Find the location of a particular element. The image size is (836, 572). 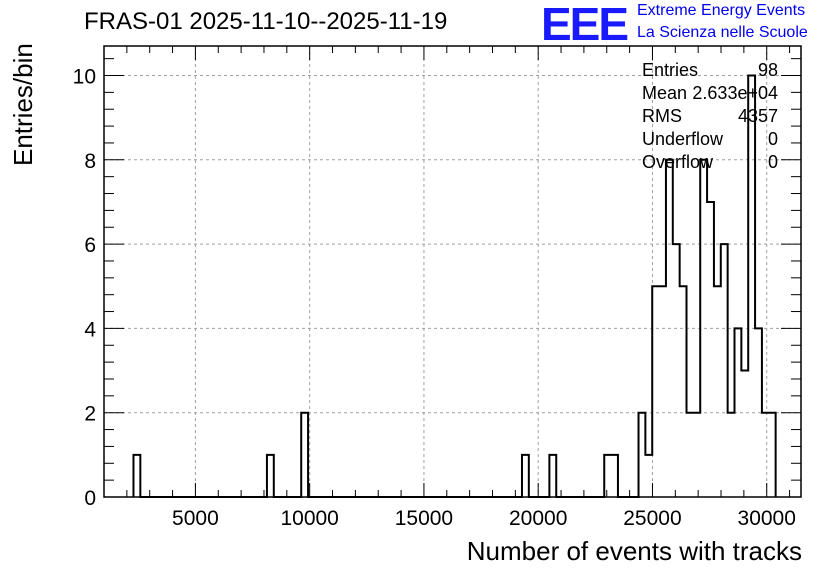

x-axis-label: Number of events with tracks is located at coordinates (634, 551).